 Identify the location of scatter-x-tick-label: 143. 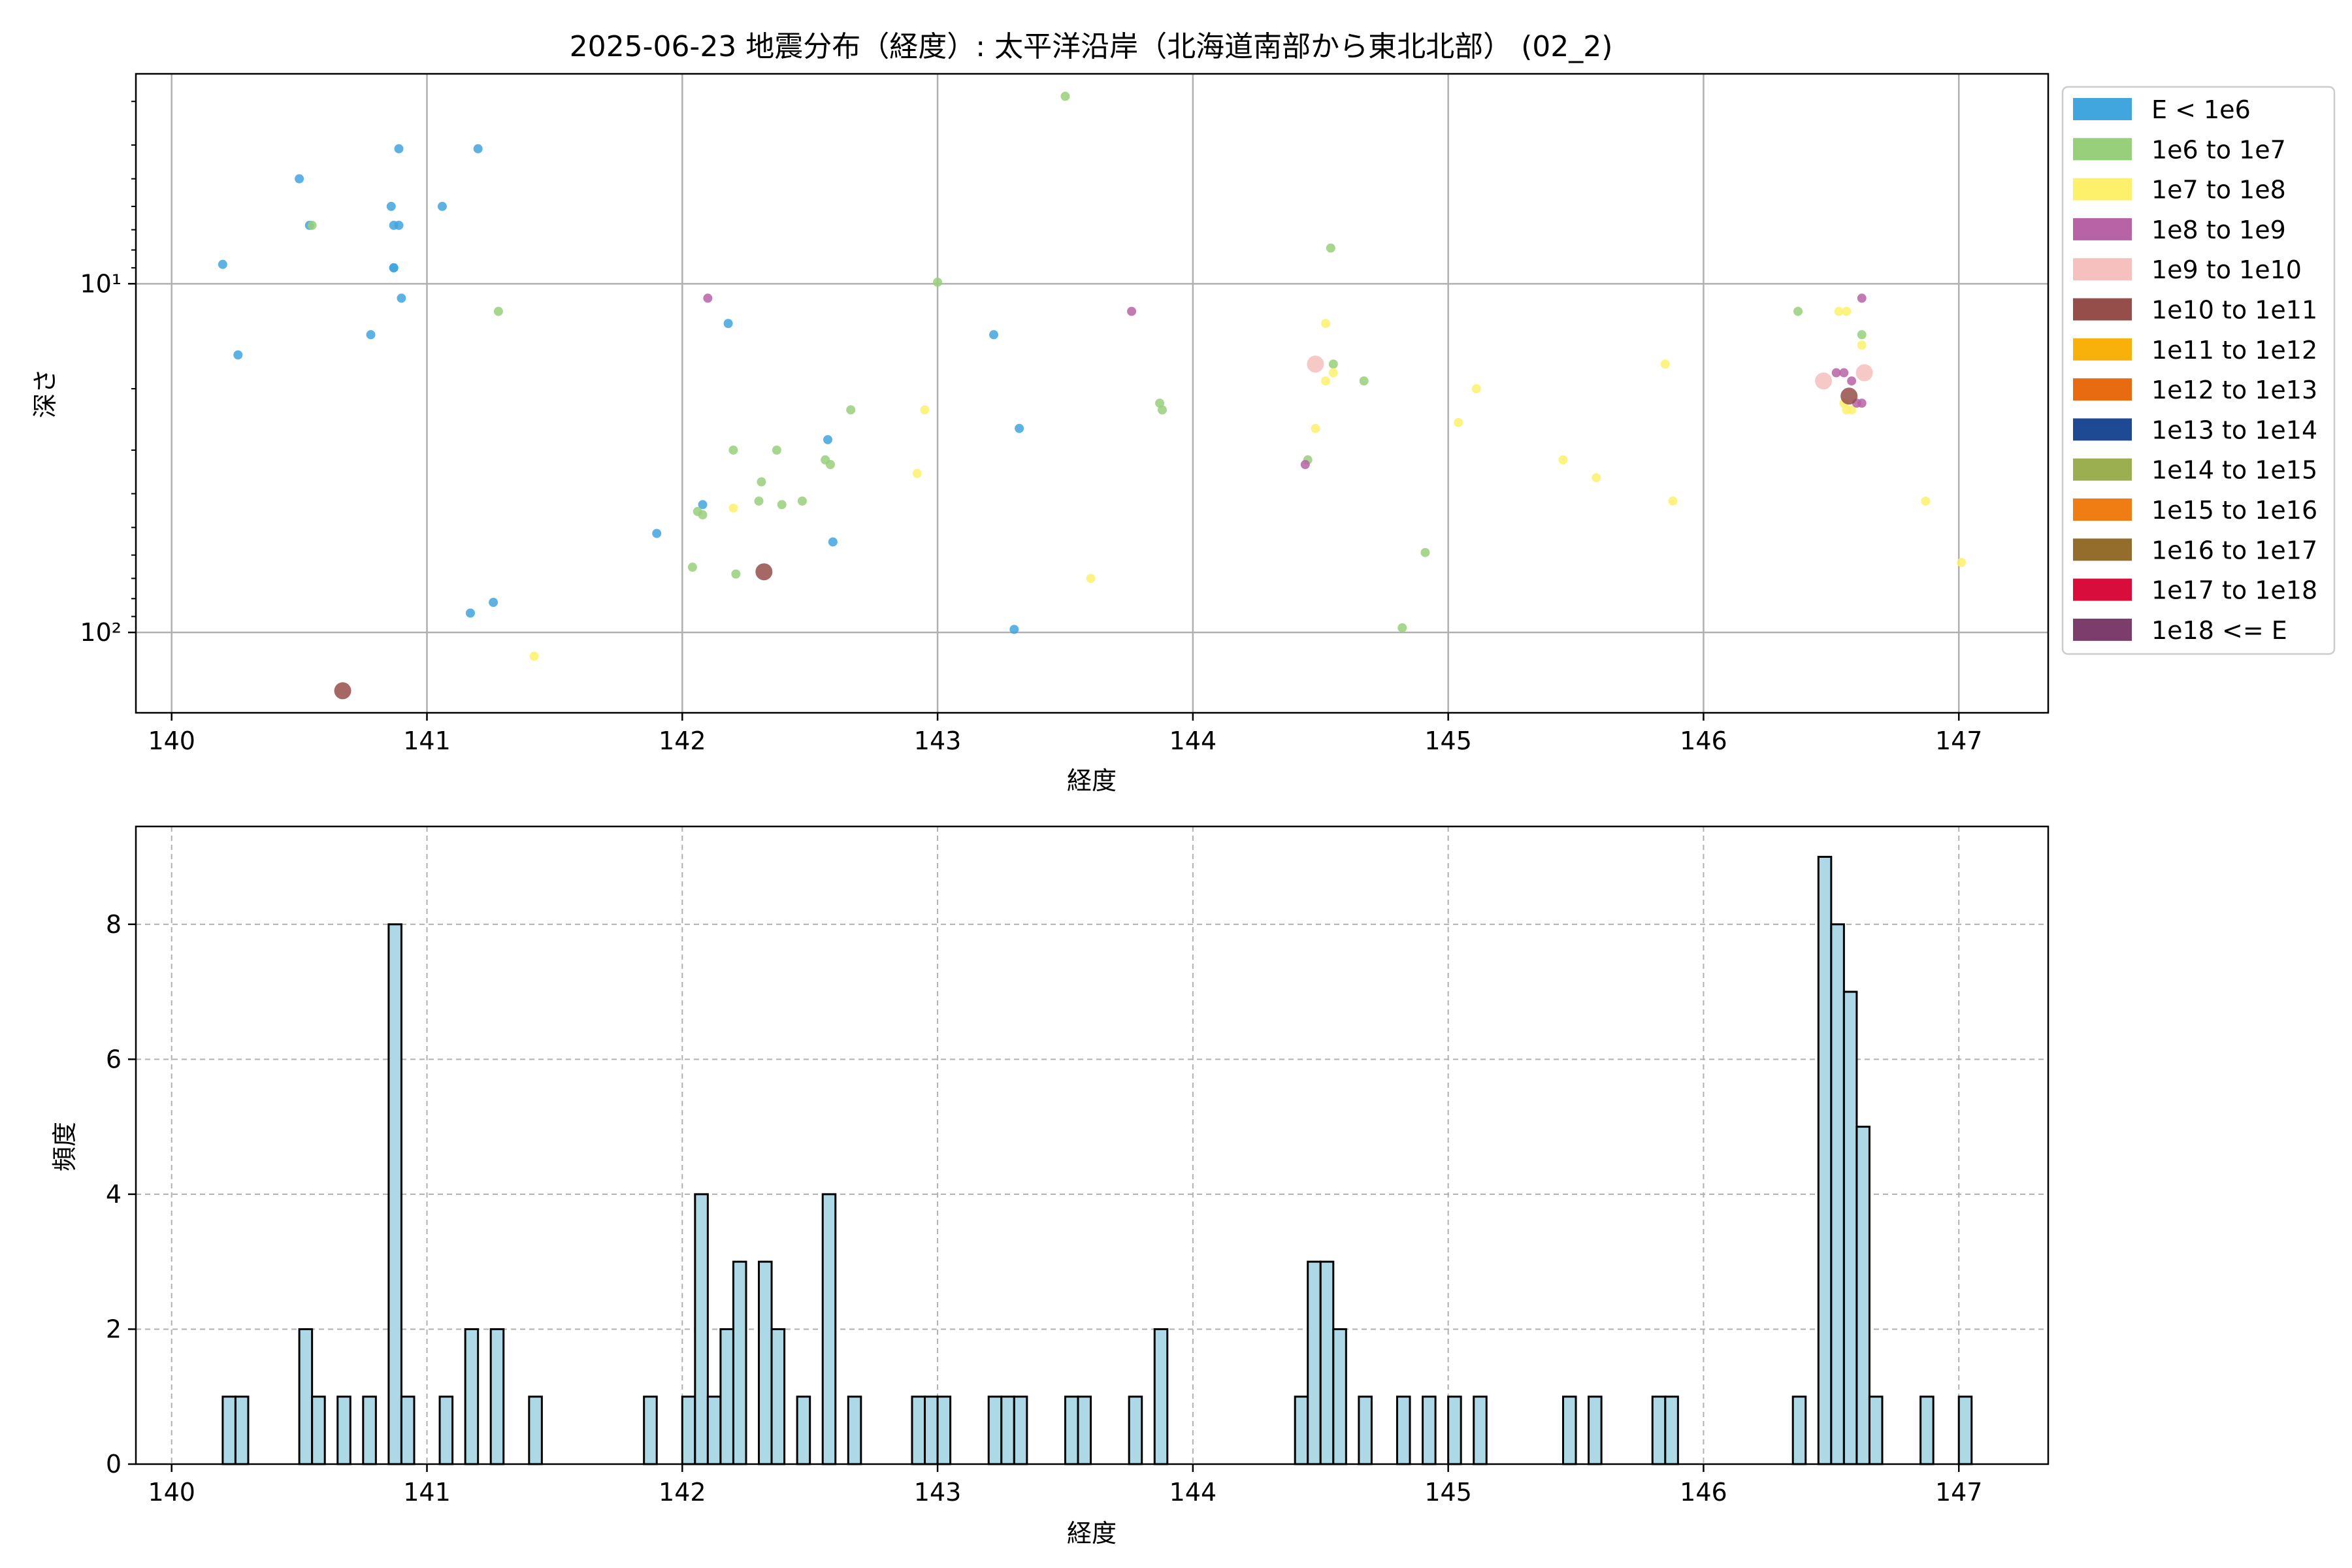
(938, 741).